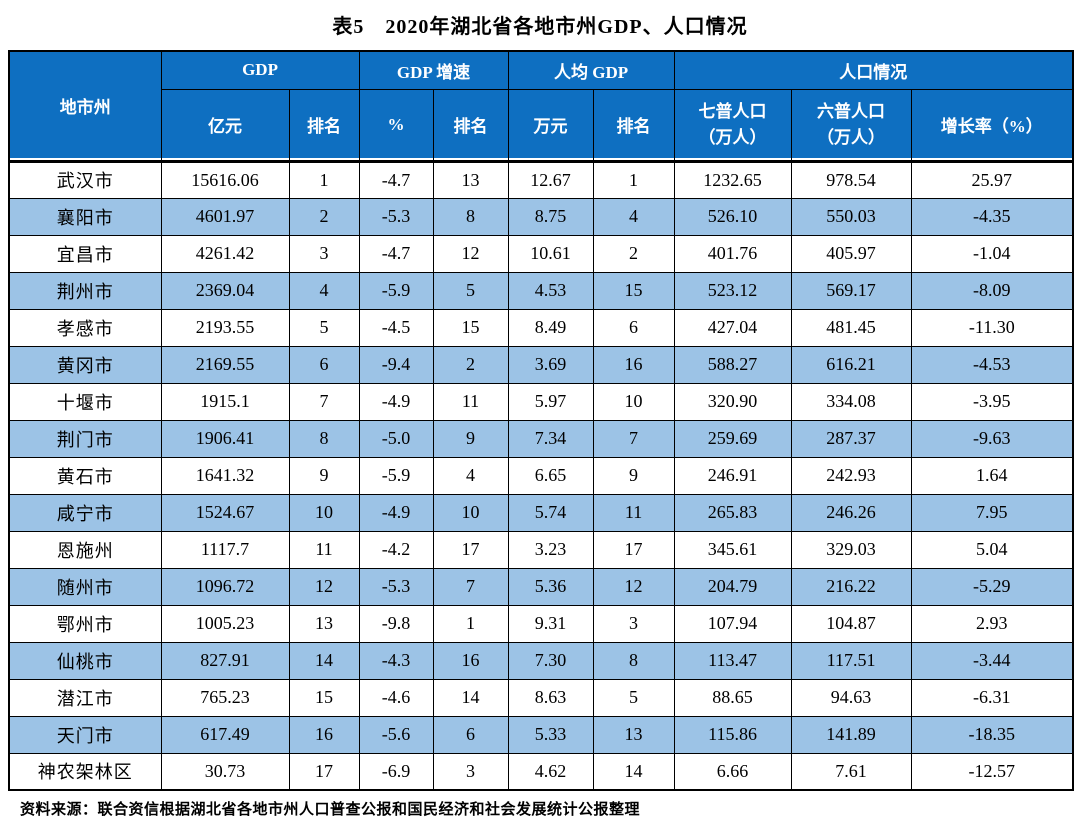 This screenshot has width=1080, height=827. Describe the element at coordinates (85, 734) in the screenshot. I see `region-cell: 天门市` at that location.